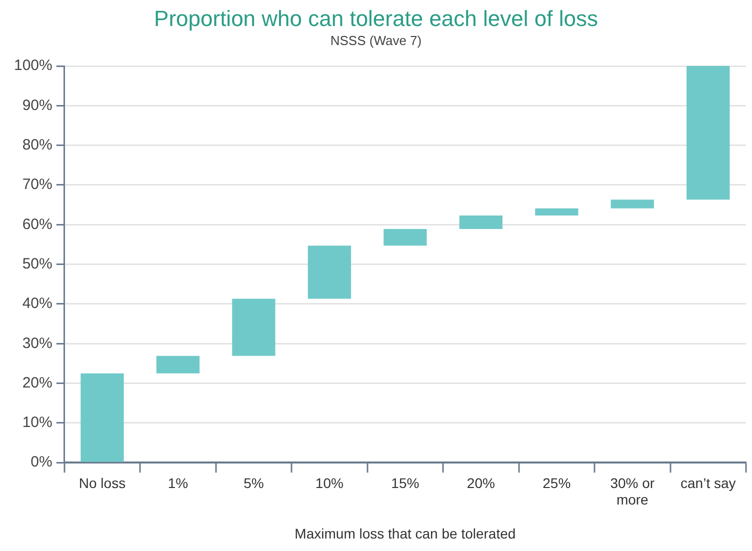 The image size is (752, 551). What do you see at coordinates (37, 303) in the screenshot?
I see `y-tick-label: 40%` at bounding box center [37, 303].